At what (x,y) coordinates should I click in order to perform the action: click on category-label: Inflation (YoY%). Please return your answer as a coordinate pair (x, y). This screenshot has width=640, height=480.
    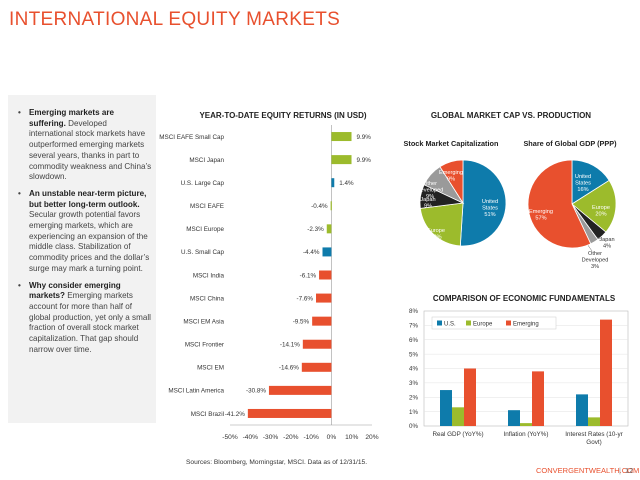
    Looking at the image, I should click on (526, 434).